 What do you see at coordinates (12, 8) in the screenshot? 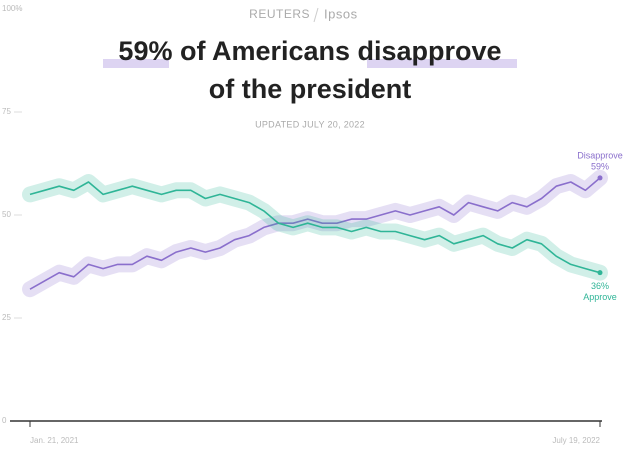
I see `y-tick-label: 100%` at bounding box center [12, 8].